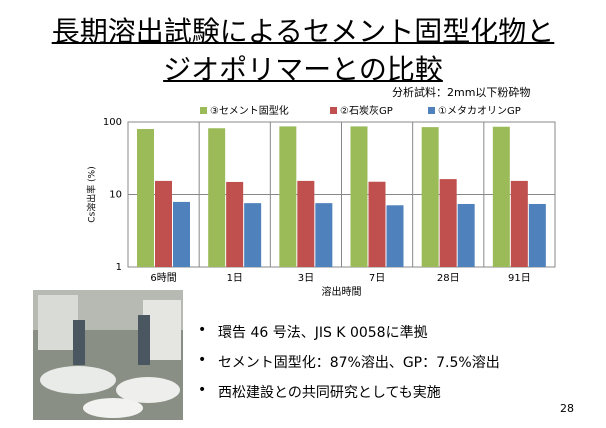 This screenshot has width=606, height=428. What do you see at coordinates (377, 278) in the screenshot?
I see `x-tick-label: 7日` at bounding box center [377, 278].